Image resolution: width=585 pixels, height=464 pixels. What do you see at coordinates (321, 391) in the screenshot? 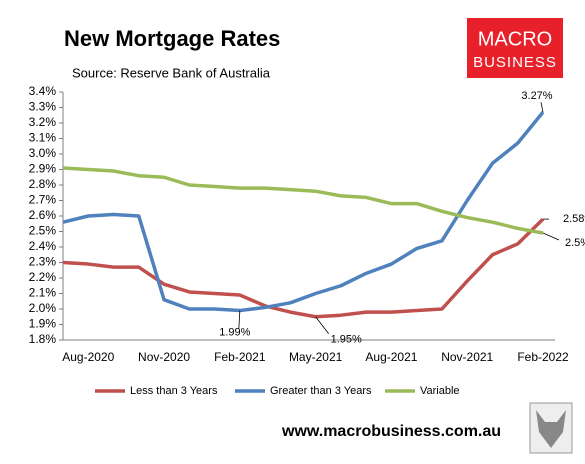
I see `legend-label: Greater than 3 Years` at bounding box center [321, 391].